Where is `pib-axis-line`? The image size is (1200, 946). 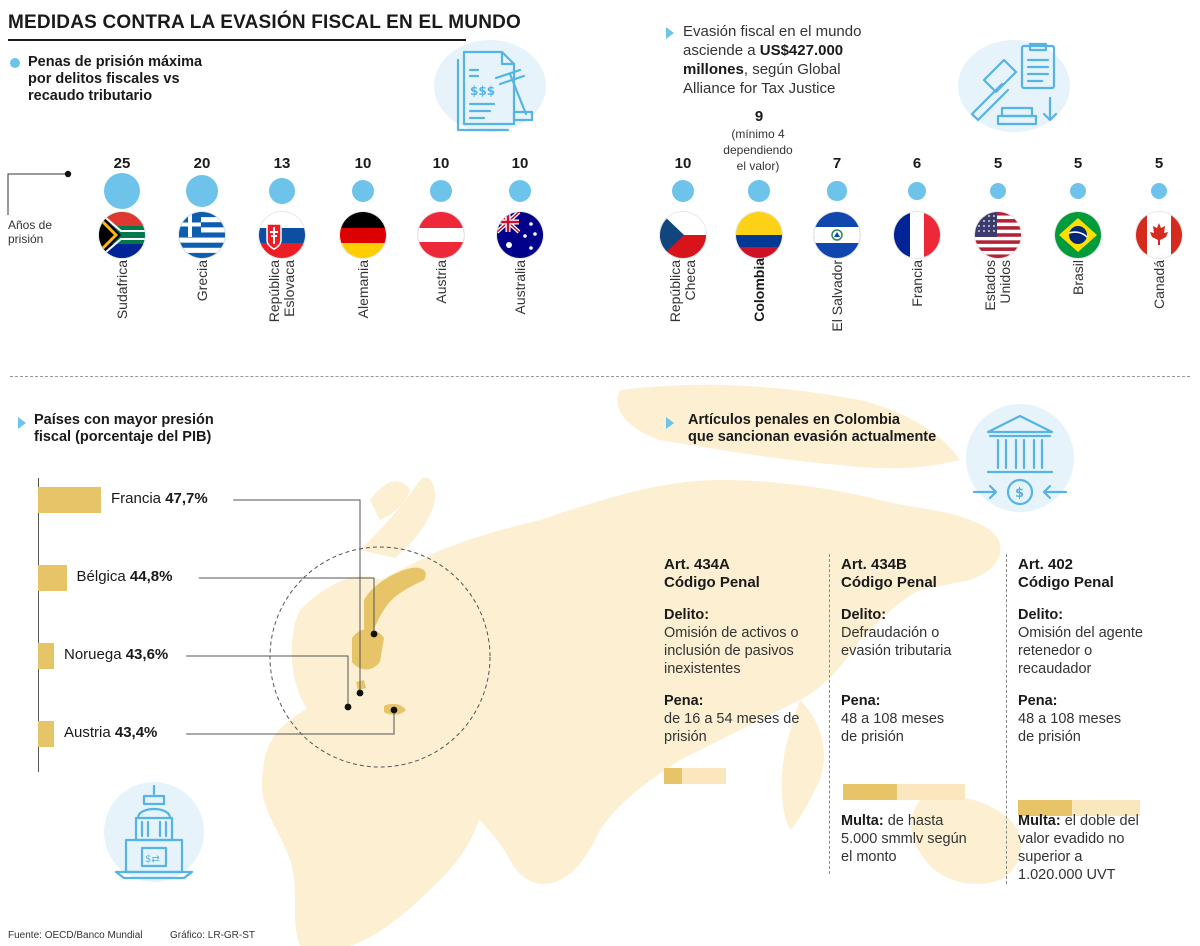 pib-axis-line is located at coordinates (38, 625).